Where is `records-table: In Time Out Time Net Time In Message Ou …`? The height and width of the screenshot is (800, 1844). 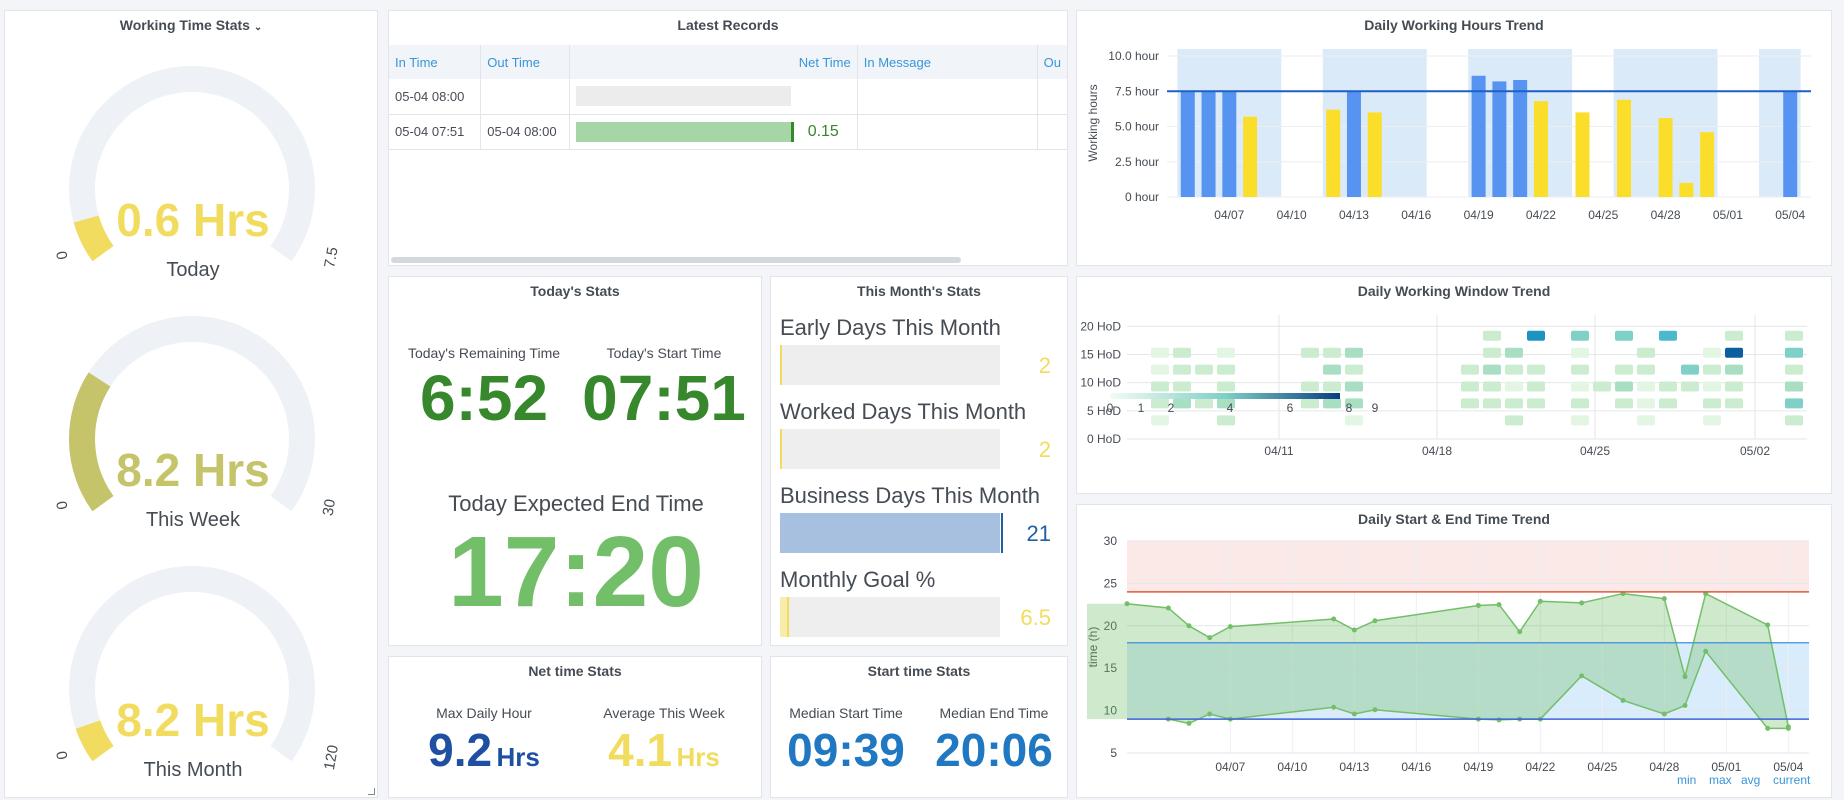
records-table: In Time Out Time Net Time In Message Ou … is located at coordinates (728, 97).